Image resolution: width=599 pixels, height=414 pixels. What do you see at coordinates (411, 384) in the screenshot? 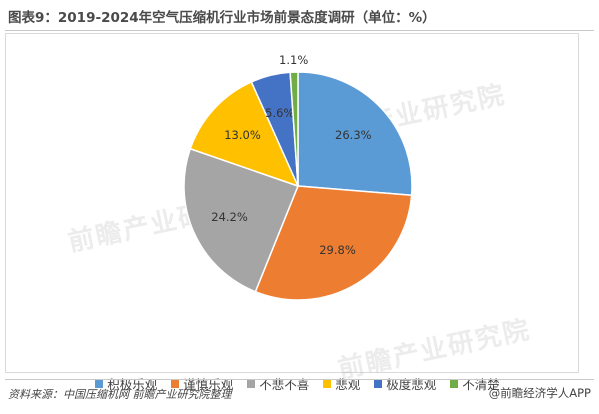
I see `legend-label: 极度悲观` at bounding box center [411, 384].